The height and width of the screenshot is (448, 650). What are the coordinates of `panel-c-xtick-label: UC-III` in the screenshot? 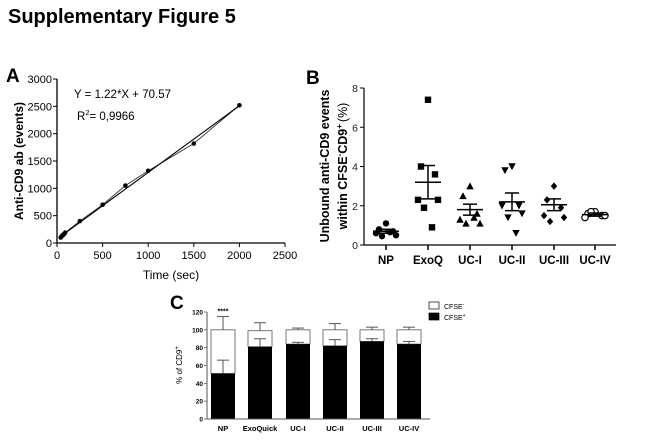 It's located at (372, 428).